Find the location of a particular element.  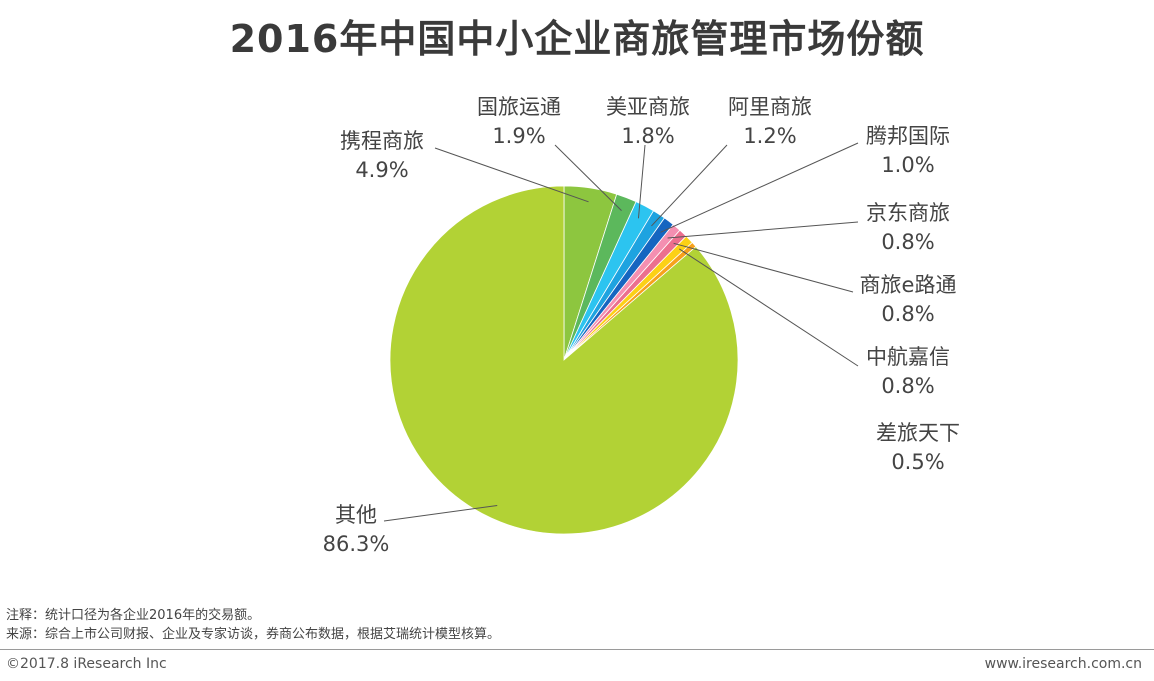

slice-label-name-2: 国旅运通 is located at coordinates (519, 107).